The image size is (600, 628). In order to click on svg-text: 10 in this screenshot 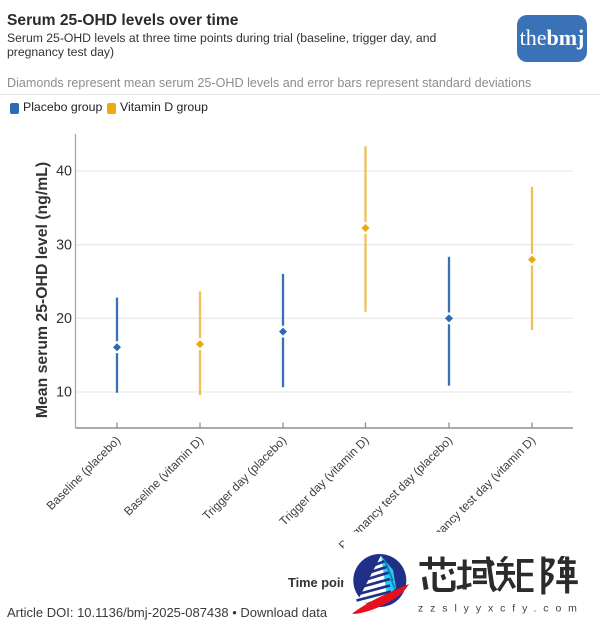, I will do `click(64, 393)`.